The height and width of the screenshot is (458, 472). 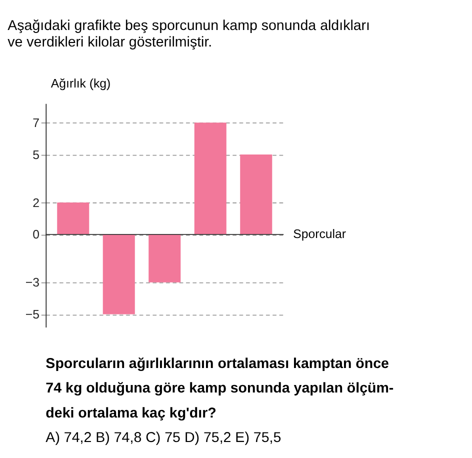 I want to click on text: ve verdikleri kilolar gösterilmiştir., so click(x=110, y=42).